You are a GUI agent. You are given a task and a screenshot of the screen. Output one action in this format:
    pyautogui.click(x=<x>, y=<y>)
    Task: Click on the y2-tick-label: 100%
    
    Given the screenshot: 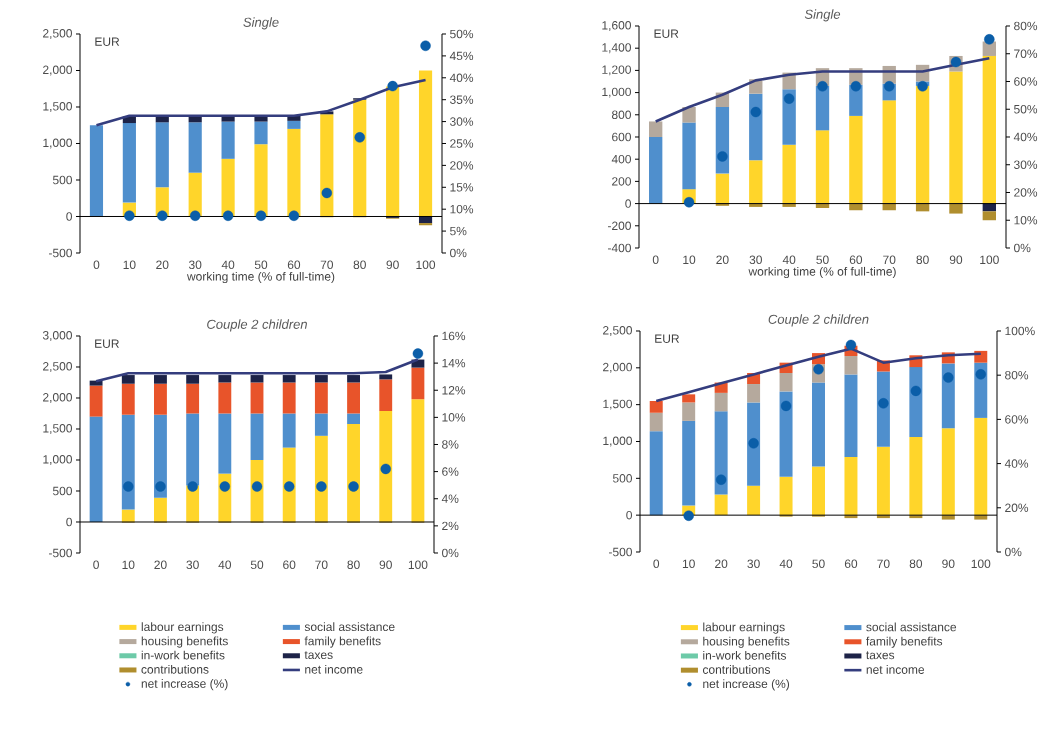 What is the action you would take?
    pyautogui.click(x=1020, y=331)
    